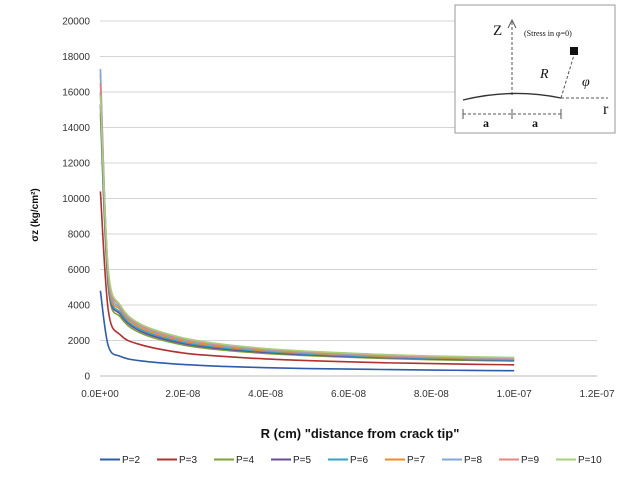  What do you see at coordinates (497, 31) in the screenshot?
I see `inset-z-label: Z` at bounding box center [497, 31].